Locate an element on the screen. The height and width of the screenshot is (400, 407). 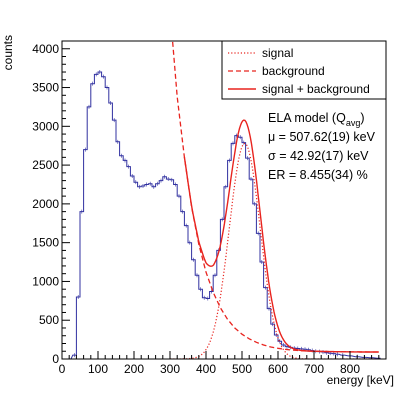
x-tick-label: 700 is located at coordinates (314, 369).